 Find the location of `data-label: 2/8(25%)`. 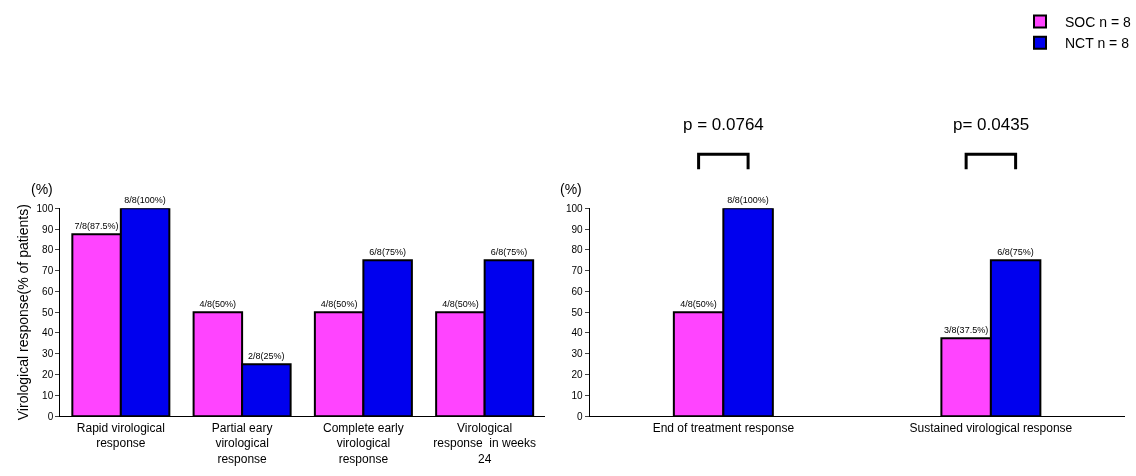

data-label: 2/8(25%) is located at coordinates (266, 356).